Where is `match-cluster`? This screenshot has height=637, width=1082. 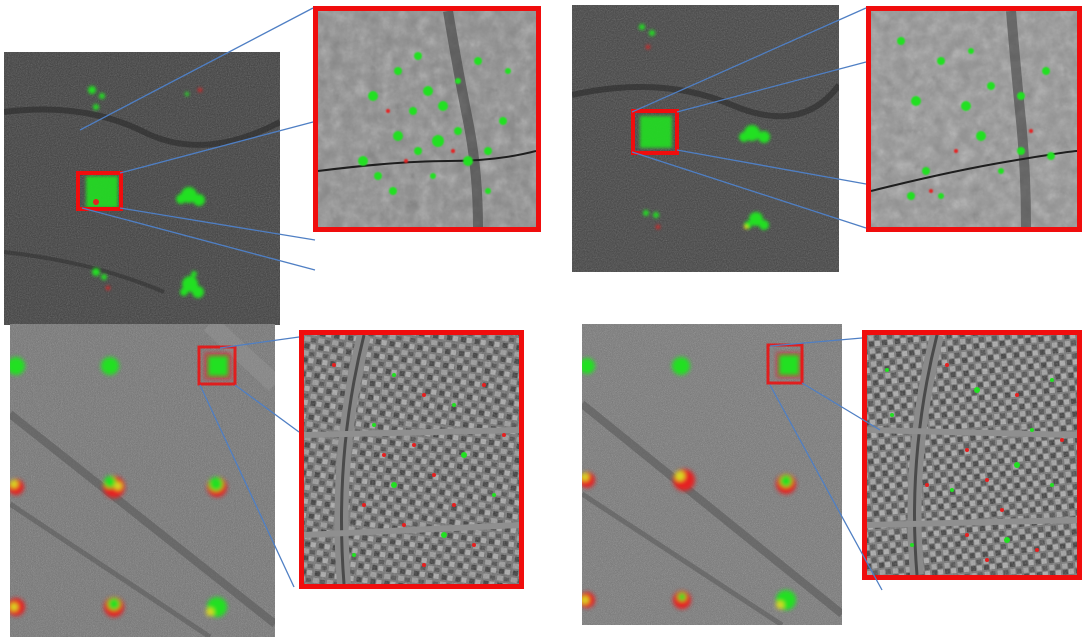
match-cluster is located at coordinates (118, 487).